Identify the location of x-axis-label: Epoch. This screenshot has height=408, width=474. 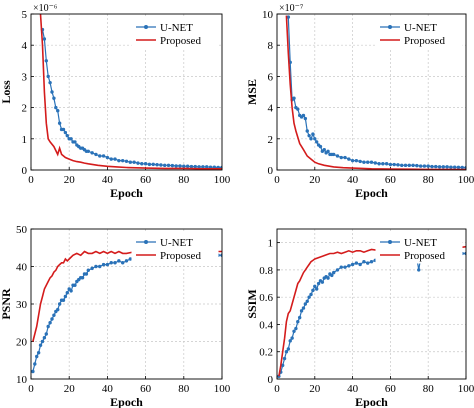
(126, 193).